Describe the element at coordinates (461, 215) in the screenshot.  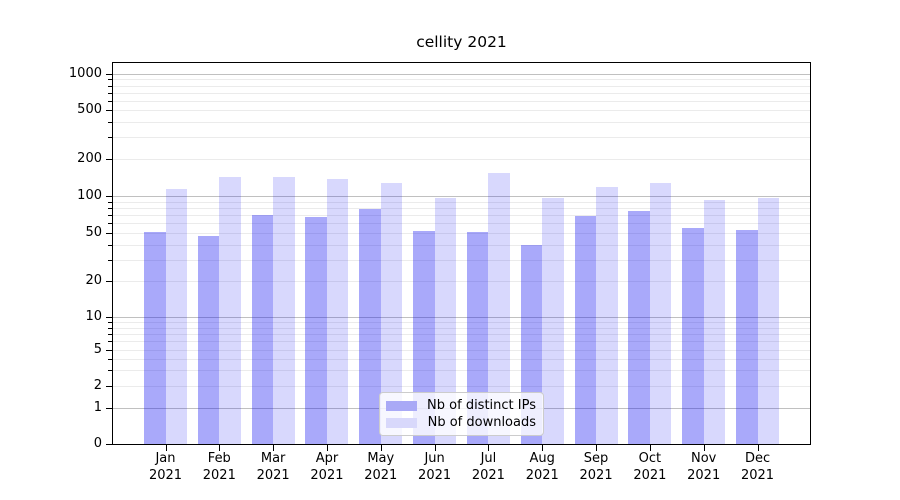
I see `gridline-minor-y70` at that location.